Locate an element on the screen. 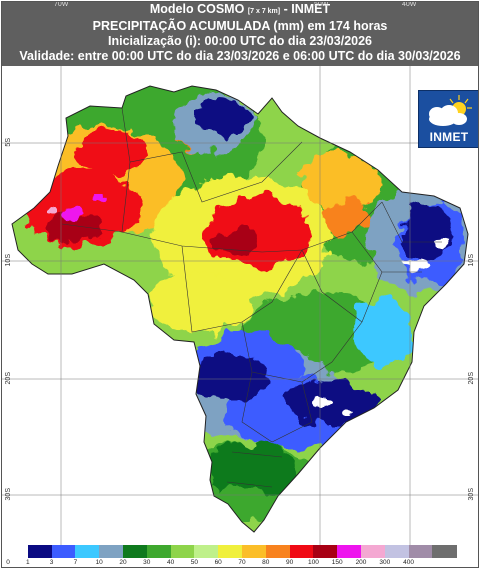 This screenshot has width=482, height=571. lat-label-right-20s: 20S is located at coordinates (471, 378).